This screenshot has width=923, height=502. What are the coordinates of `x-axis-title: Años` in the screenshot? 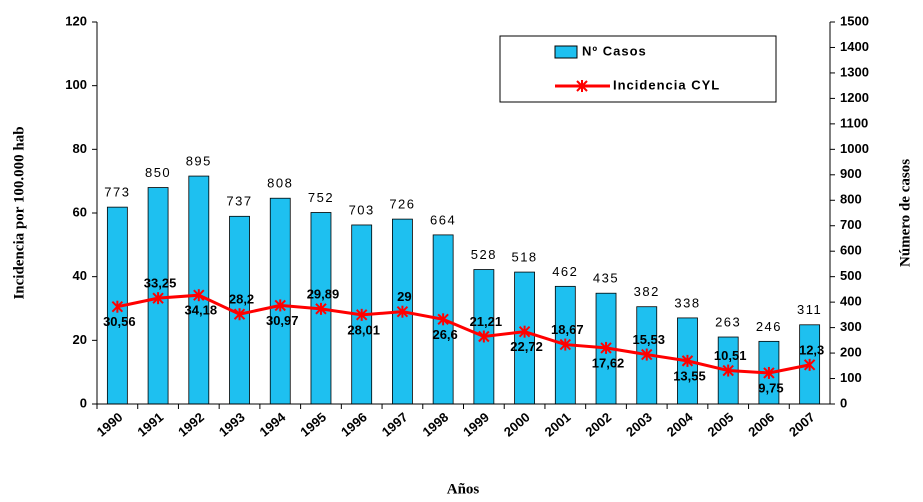 It's located at (463, 489).